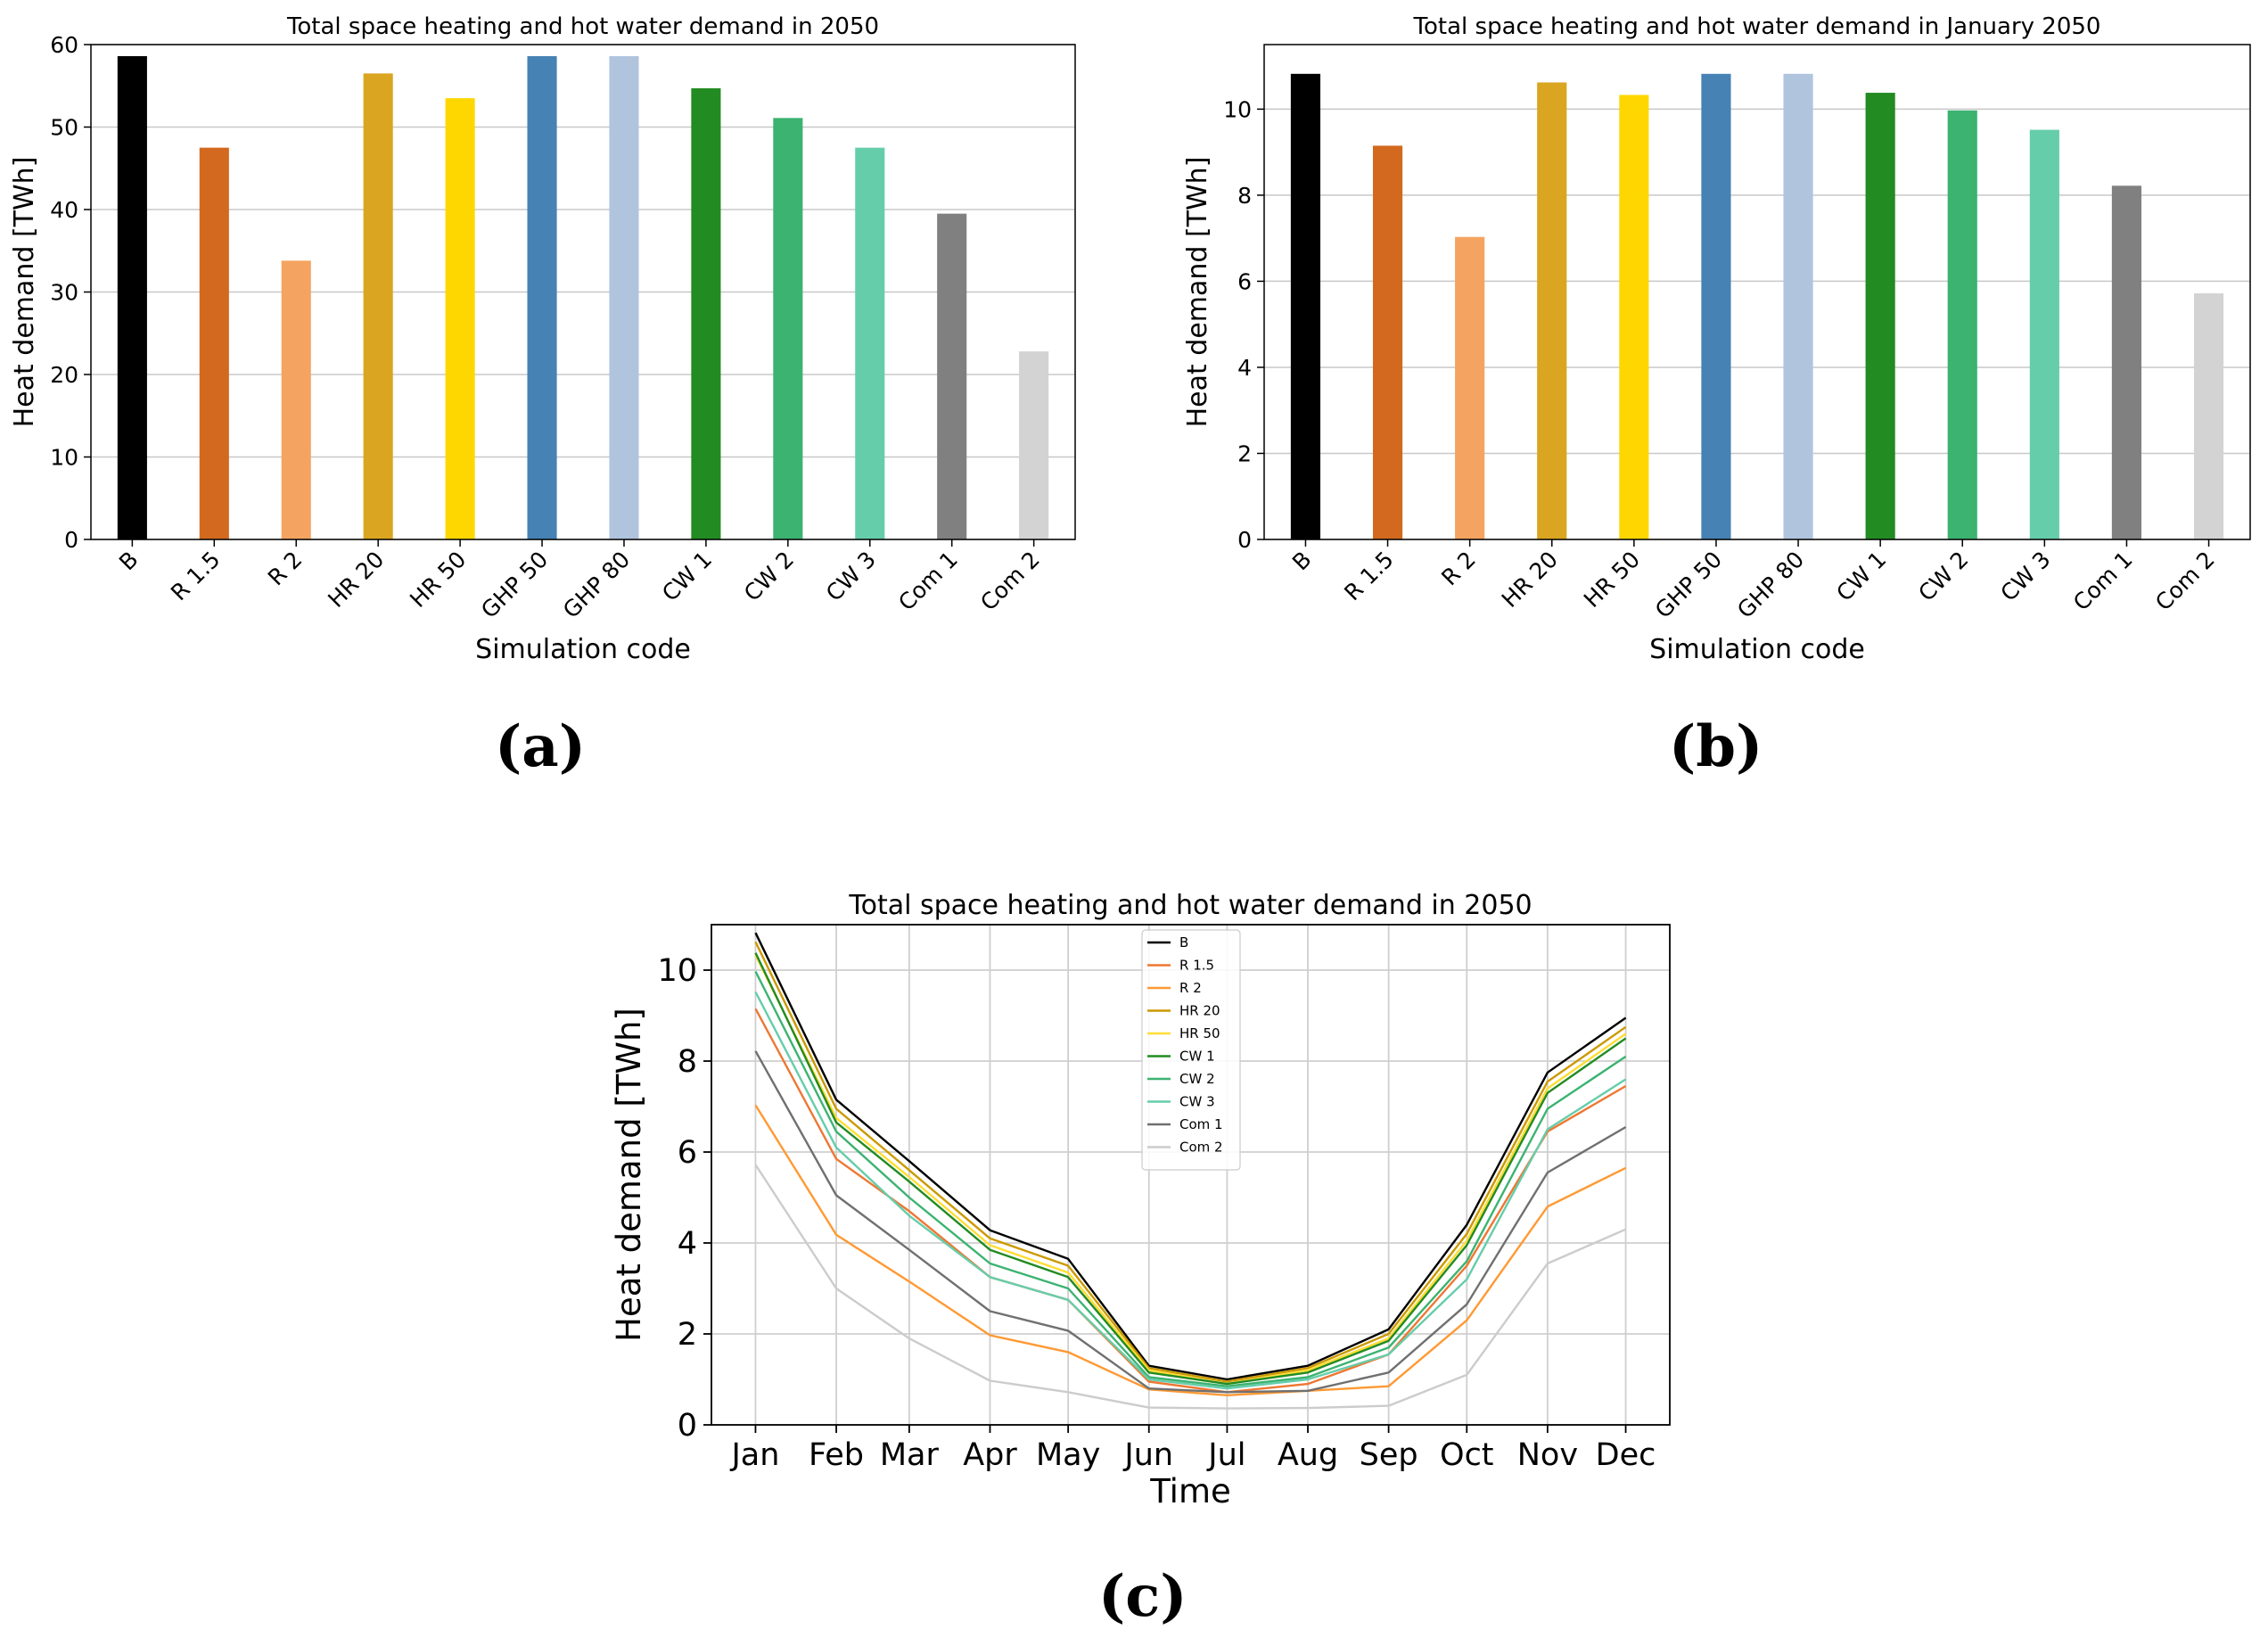 This screenshot has width=2268, height=1646. Describe the element at coordinates (1716, 746) in the screenshot. I see `panel-label-b: (b)` at that location.